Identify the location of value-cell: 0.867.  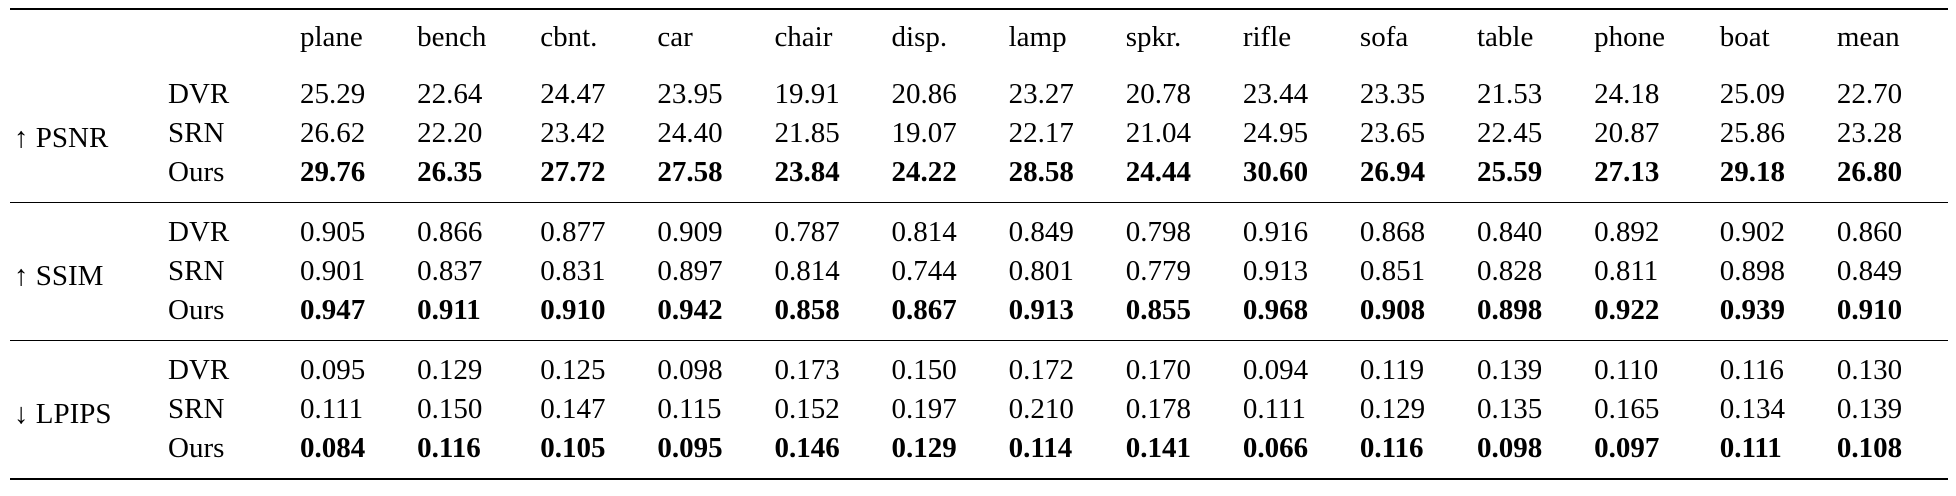
(924, 310).